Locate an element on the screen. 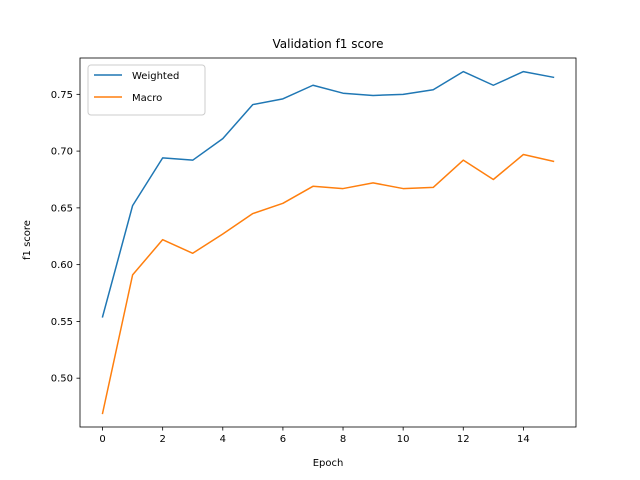 Image resolution: width=640 pixels, height=480 pixels. x-tick-label: 14 is located at coordinates (523, 439).